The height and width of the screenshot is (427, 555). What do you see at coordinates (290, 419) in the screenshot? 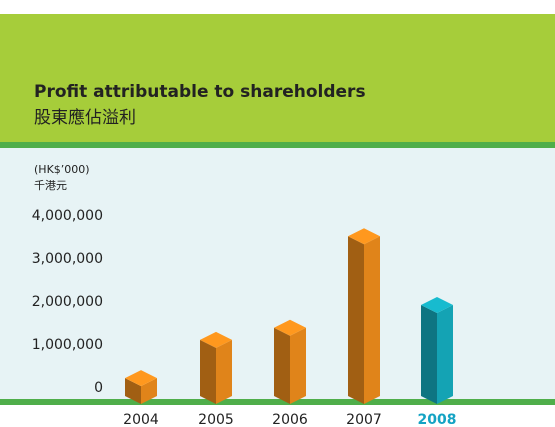
I see `x-tick-label: 2006` at bounding box center [290, 419].